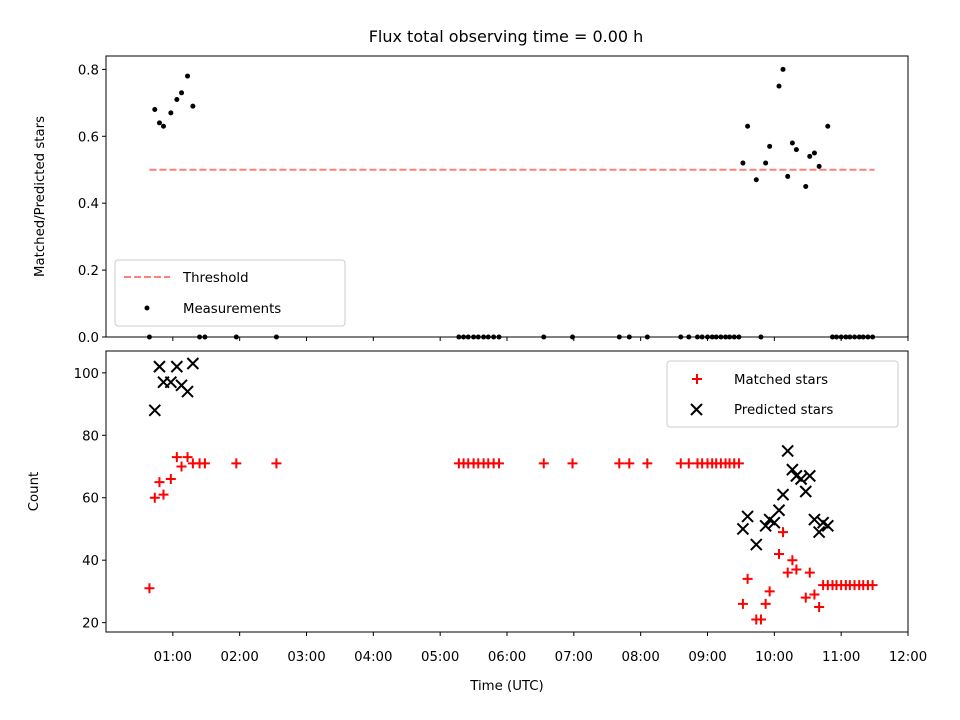 The image size is (960, 720). Describe the element at coordinates (34, 492) in the screenshot. I see `count-y-axis-label: Count` at that location.